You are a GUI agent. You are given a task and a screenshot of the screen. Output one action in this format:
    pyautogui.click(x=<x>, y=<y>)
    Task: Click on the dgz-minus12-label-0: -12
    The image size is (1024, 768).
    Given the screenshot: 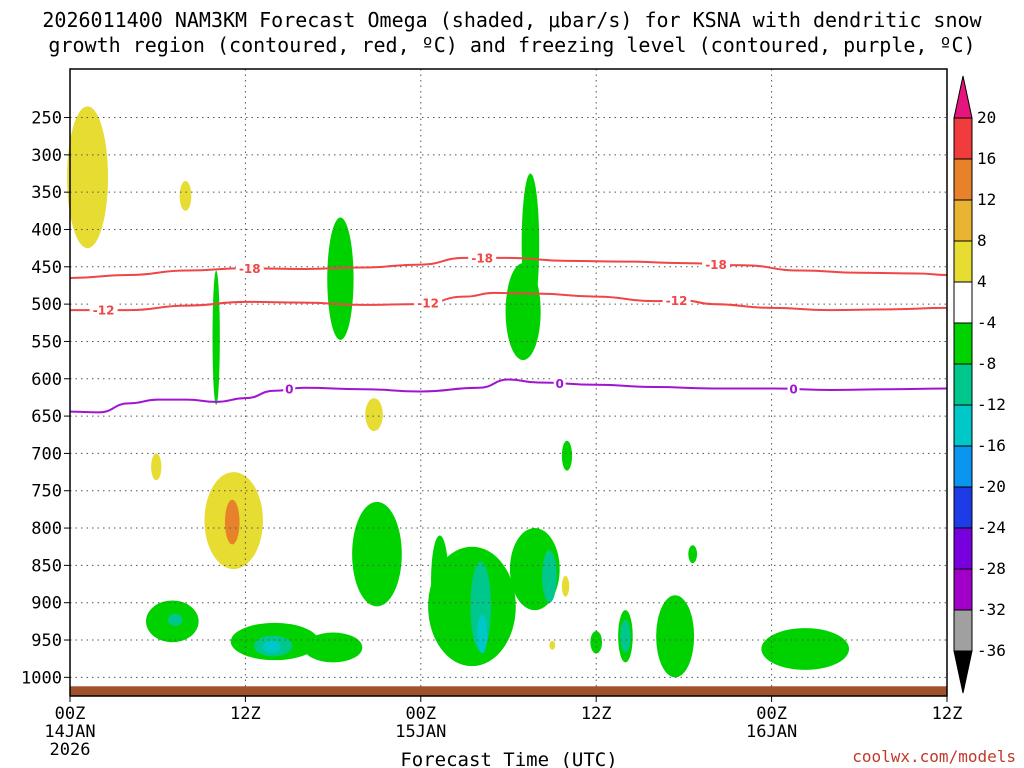 What is the action you would take?
    pyautogui.click(x=104, y=311)
    